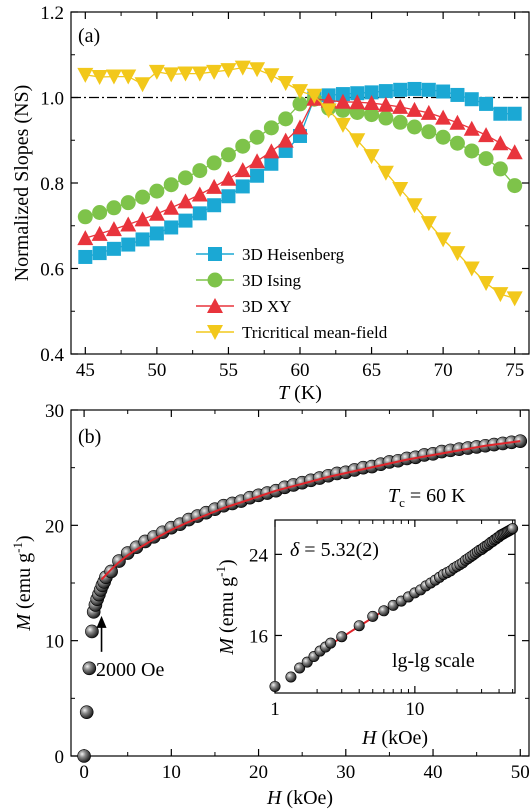 Image resolution: width=530 pixels, height=812 pixels. What do you see at coordinates (259, 555) in the screenshot?
I see `inset-y-tick-label: 24` at bounding box center [259, 555].